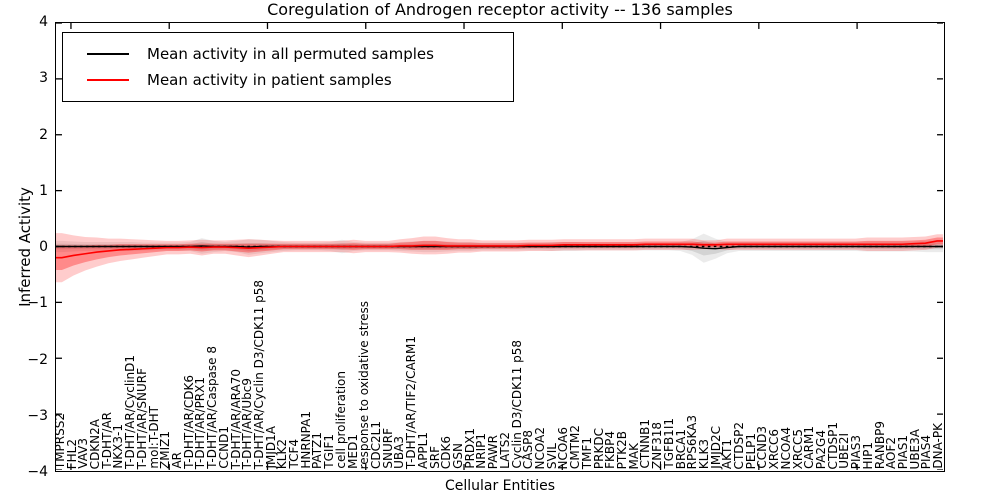  What do you see at coordinates (37, 303) in the screenshot?
I see `y-tick-label: −1` at bounding box center [37, 303].